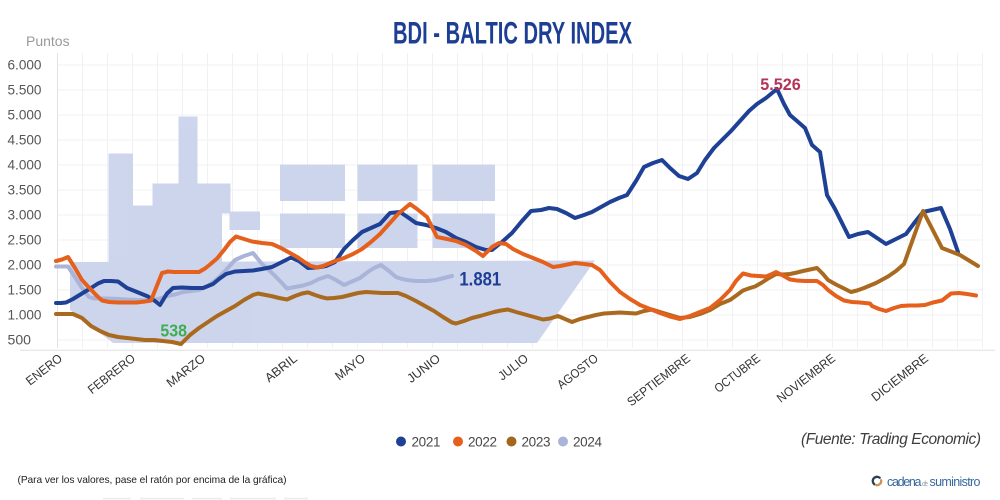  I want to click on svg-text: 3.500, so click(25, 190).